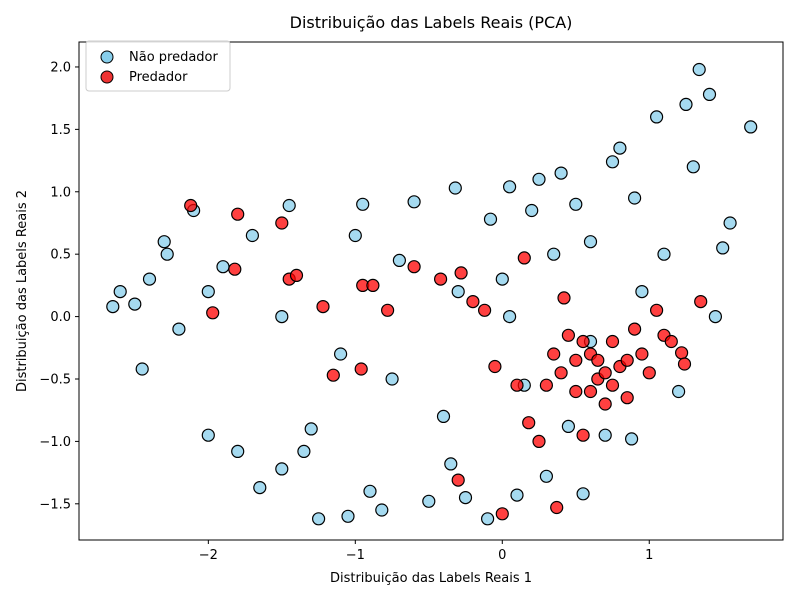 Image resolution: width=800 pixels, height=600 pixels. What do you see at coordinates (59, 286) in the screenshot?
I see `y-axis-ticks: −1.5 −1.0 −0.5 0.0 0.5 1.0 1.5 2.0` at bounding box center [59, 286].